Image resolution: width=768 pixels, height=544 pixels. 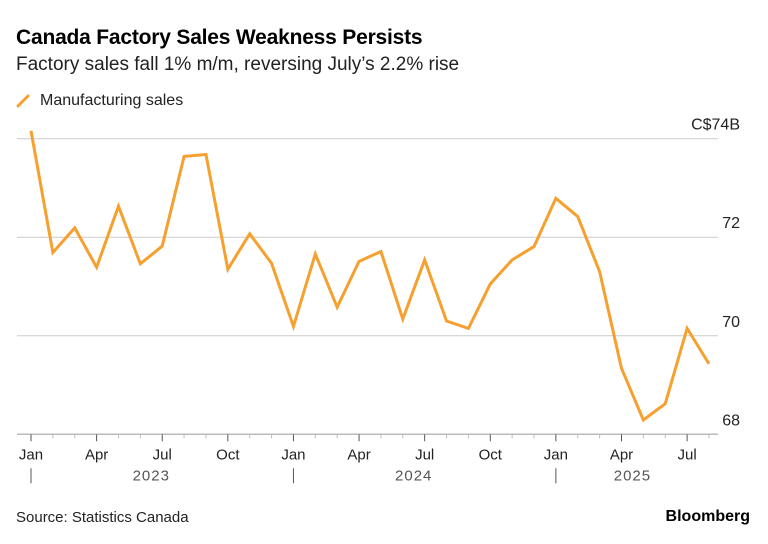 I want to click on legend-line-icon, so click(x=23, y=101).